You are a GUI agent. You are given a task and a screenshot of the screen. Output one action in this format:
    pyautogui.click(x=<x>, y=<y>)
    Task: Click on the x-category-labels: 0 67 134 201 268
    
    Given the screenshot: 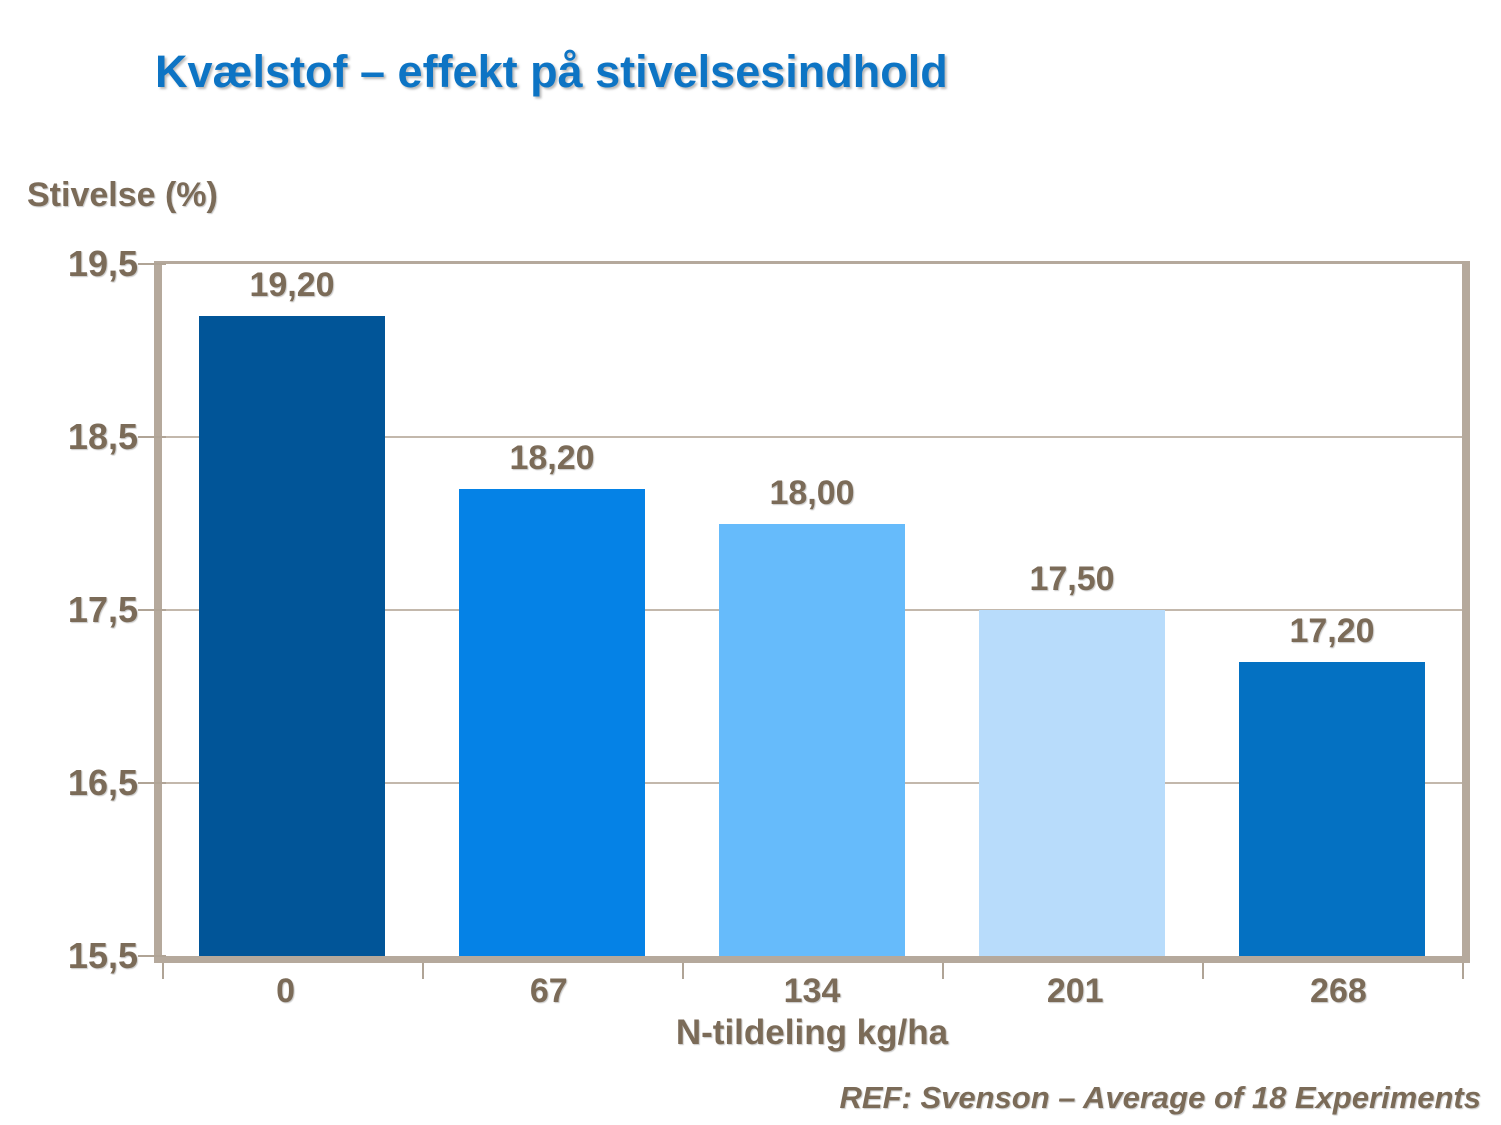 What is the action you would take?
    pyautogui.click(x=812, y=991)
    